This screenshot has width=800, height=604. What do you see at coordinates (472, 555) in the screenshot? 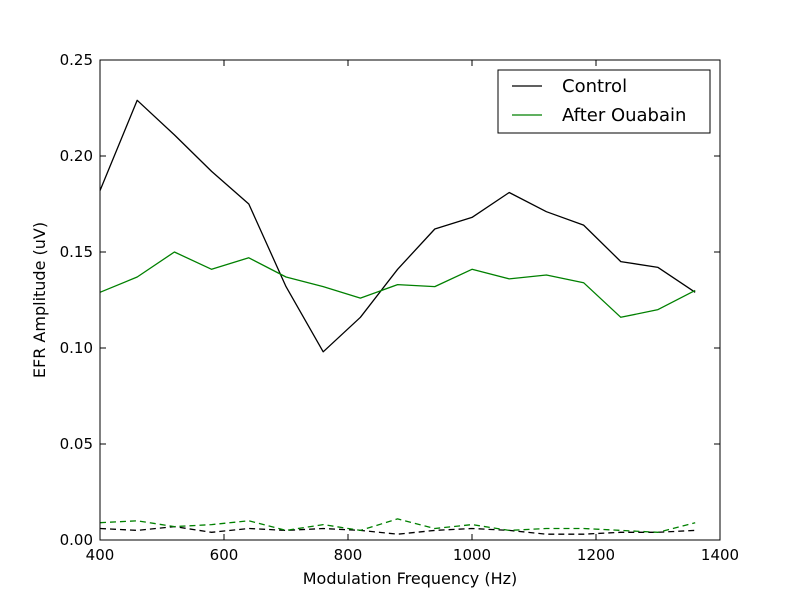
I see `x-tick-label: 1000` at bounding box center [472, 555].